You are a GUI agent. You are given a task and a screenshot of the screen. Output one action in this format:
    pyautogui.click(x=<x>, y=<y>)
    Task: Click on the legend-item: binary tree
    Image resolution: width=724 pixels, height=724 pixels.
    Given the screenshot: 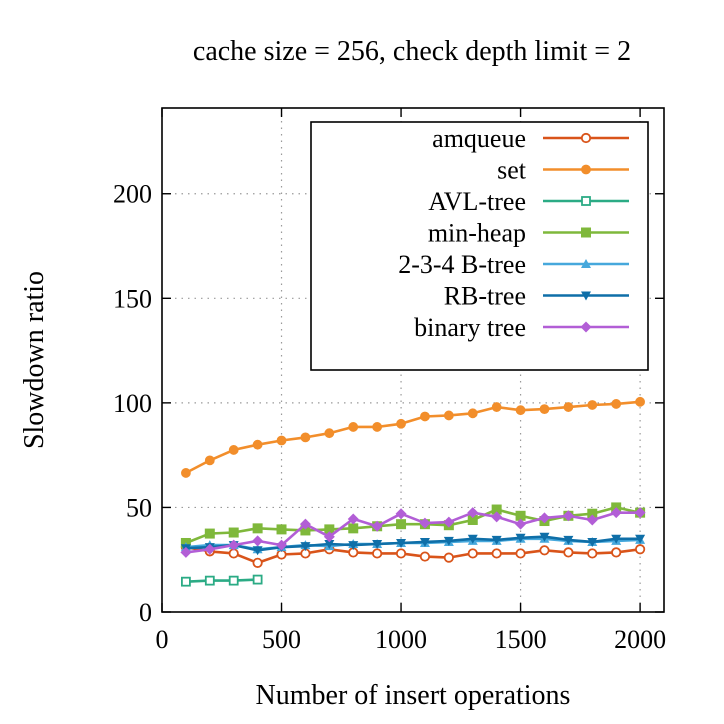 What is the action you would take?
    pyautogui.click(x=521, y=327)
    